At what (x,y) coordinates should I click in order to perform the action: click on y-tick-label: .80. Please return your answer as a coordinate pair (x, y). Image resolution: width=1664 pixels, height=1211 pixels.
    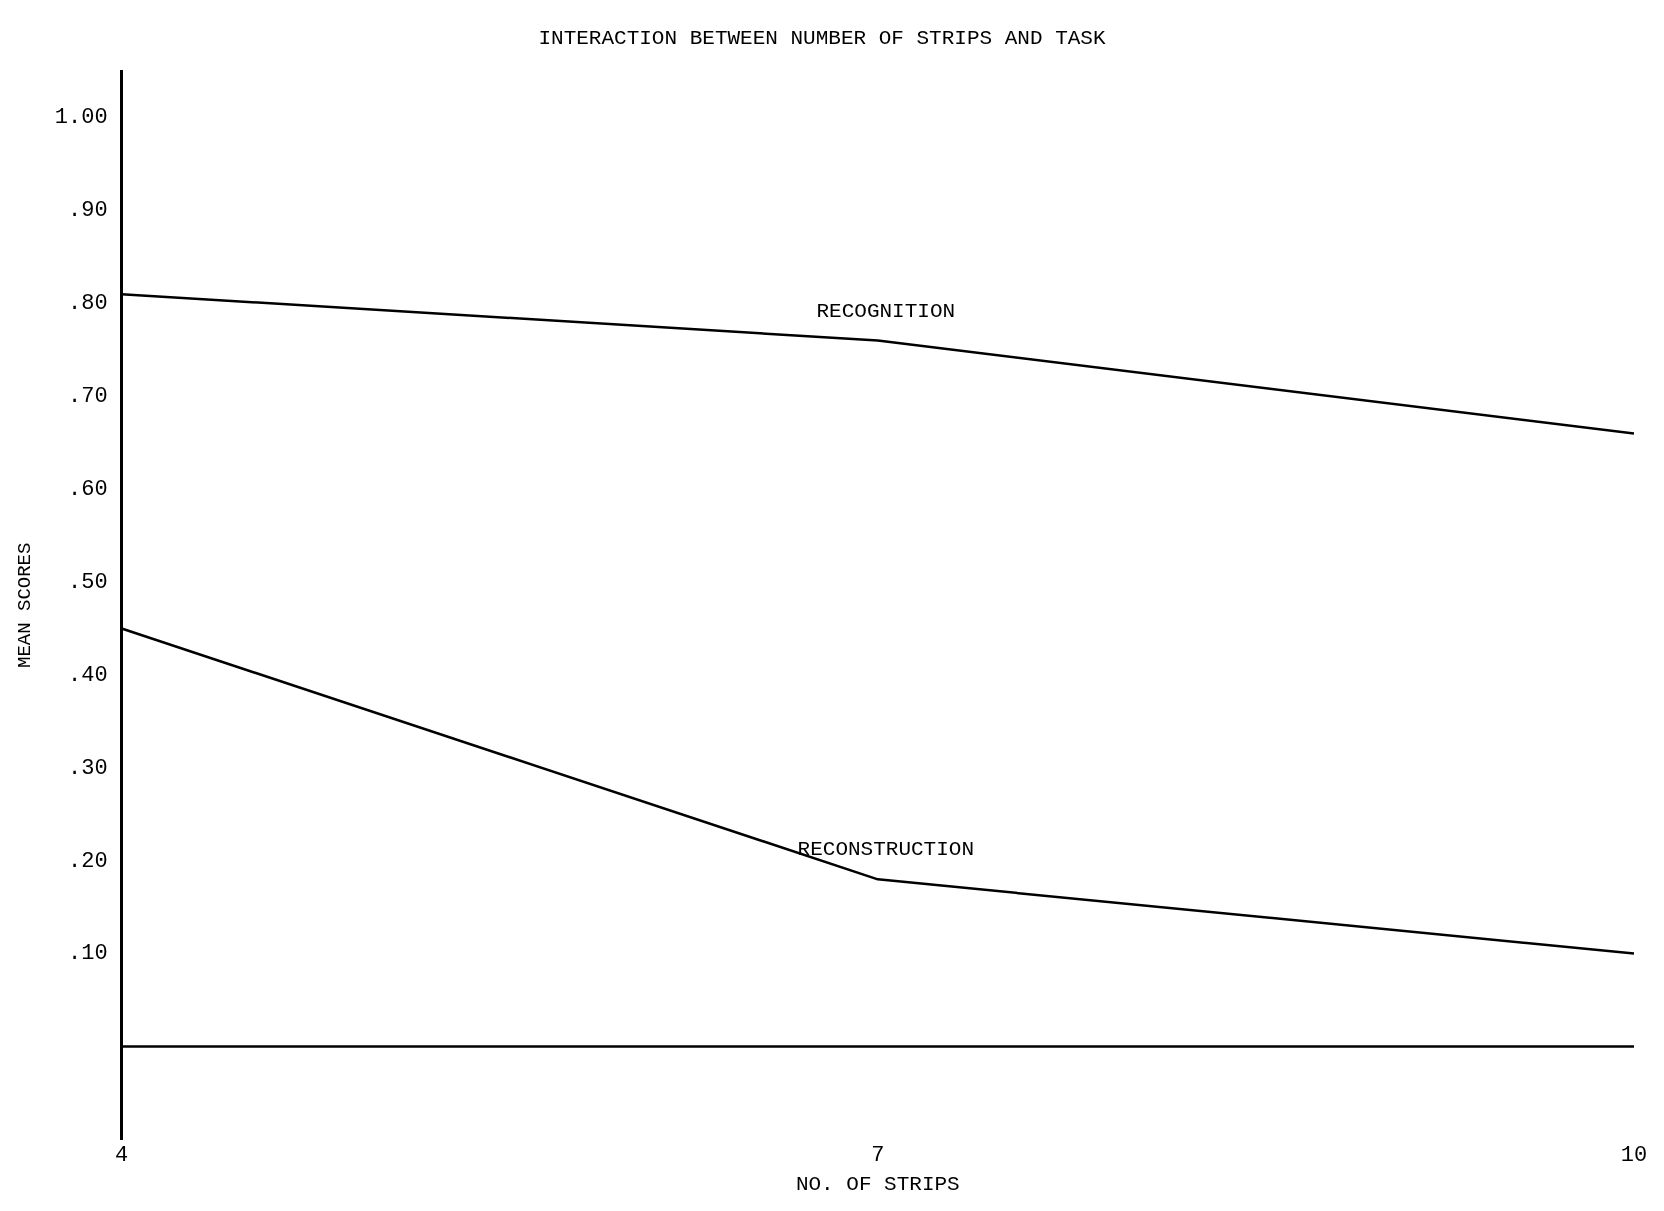
    Looking at the image, I should click on (88, 304).